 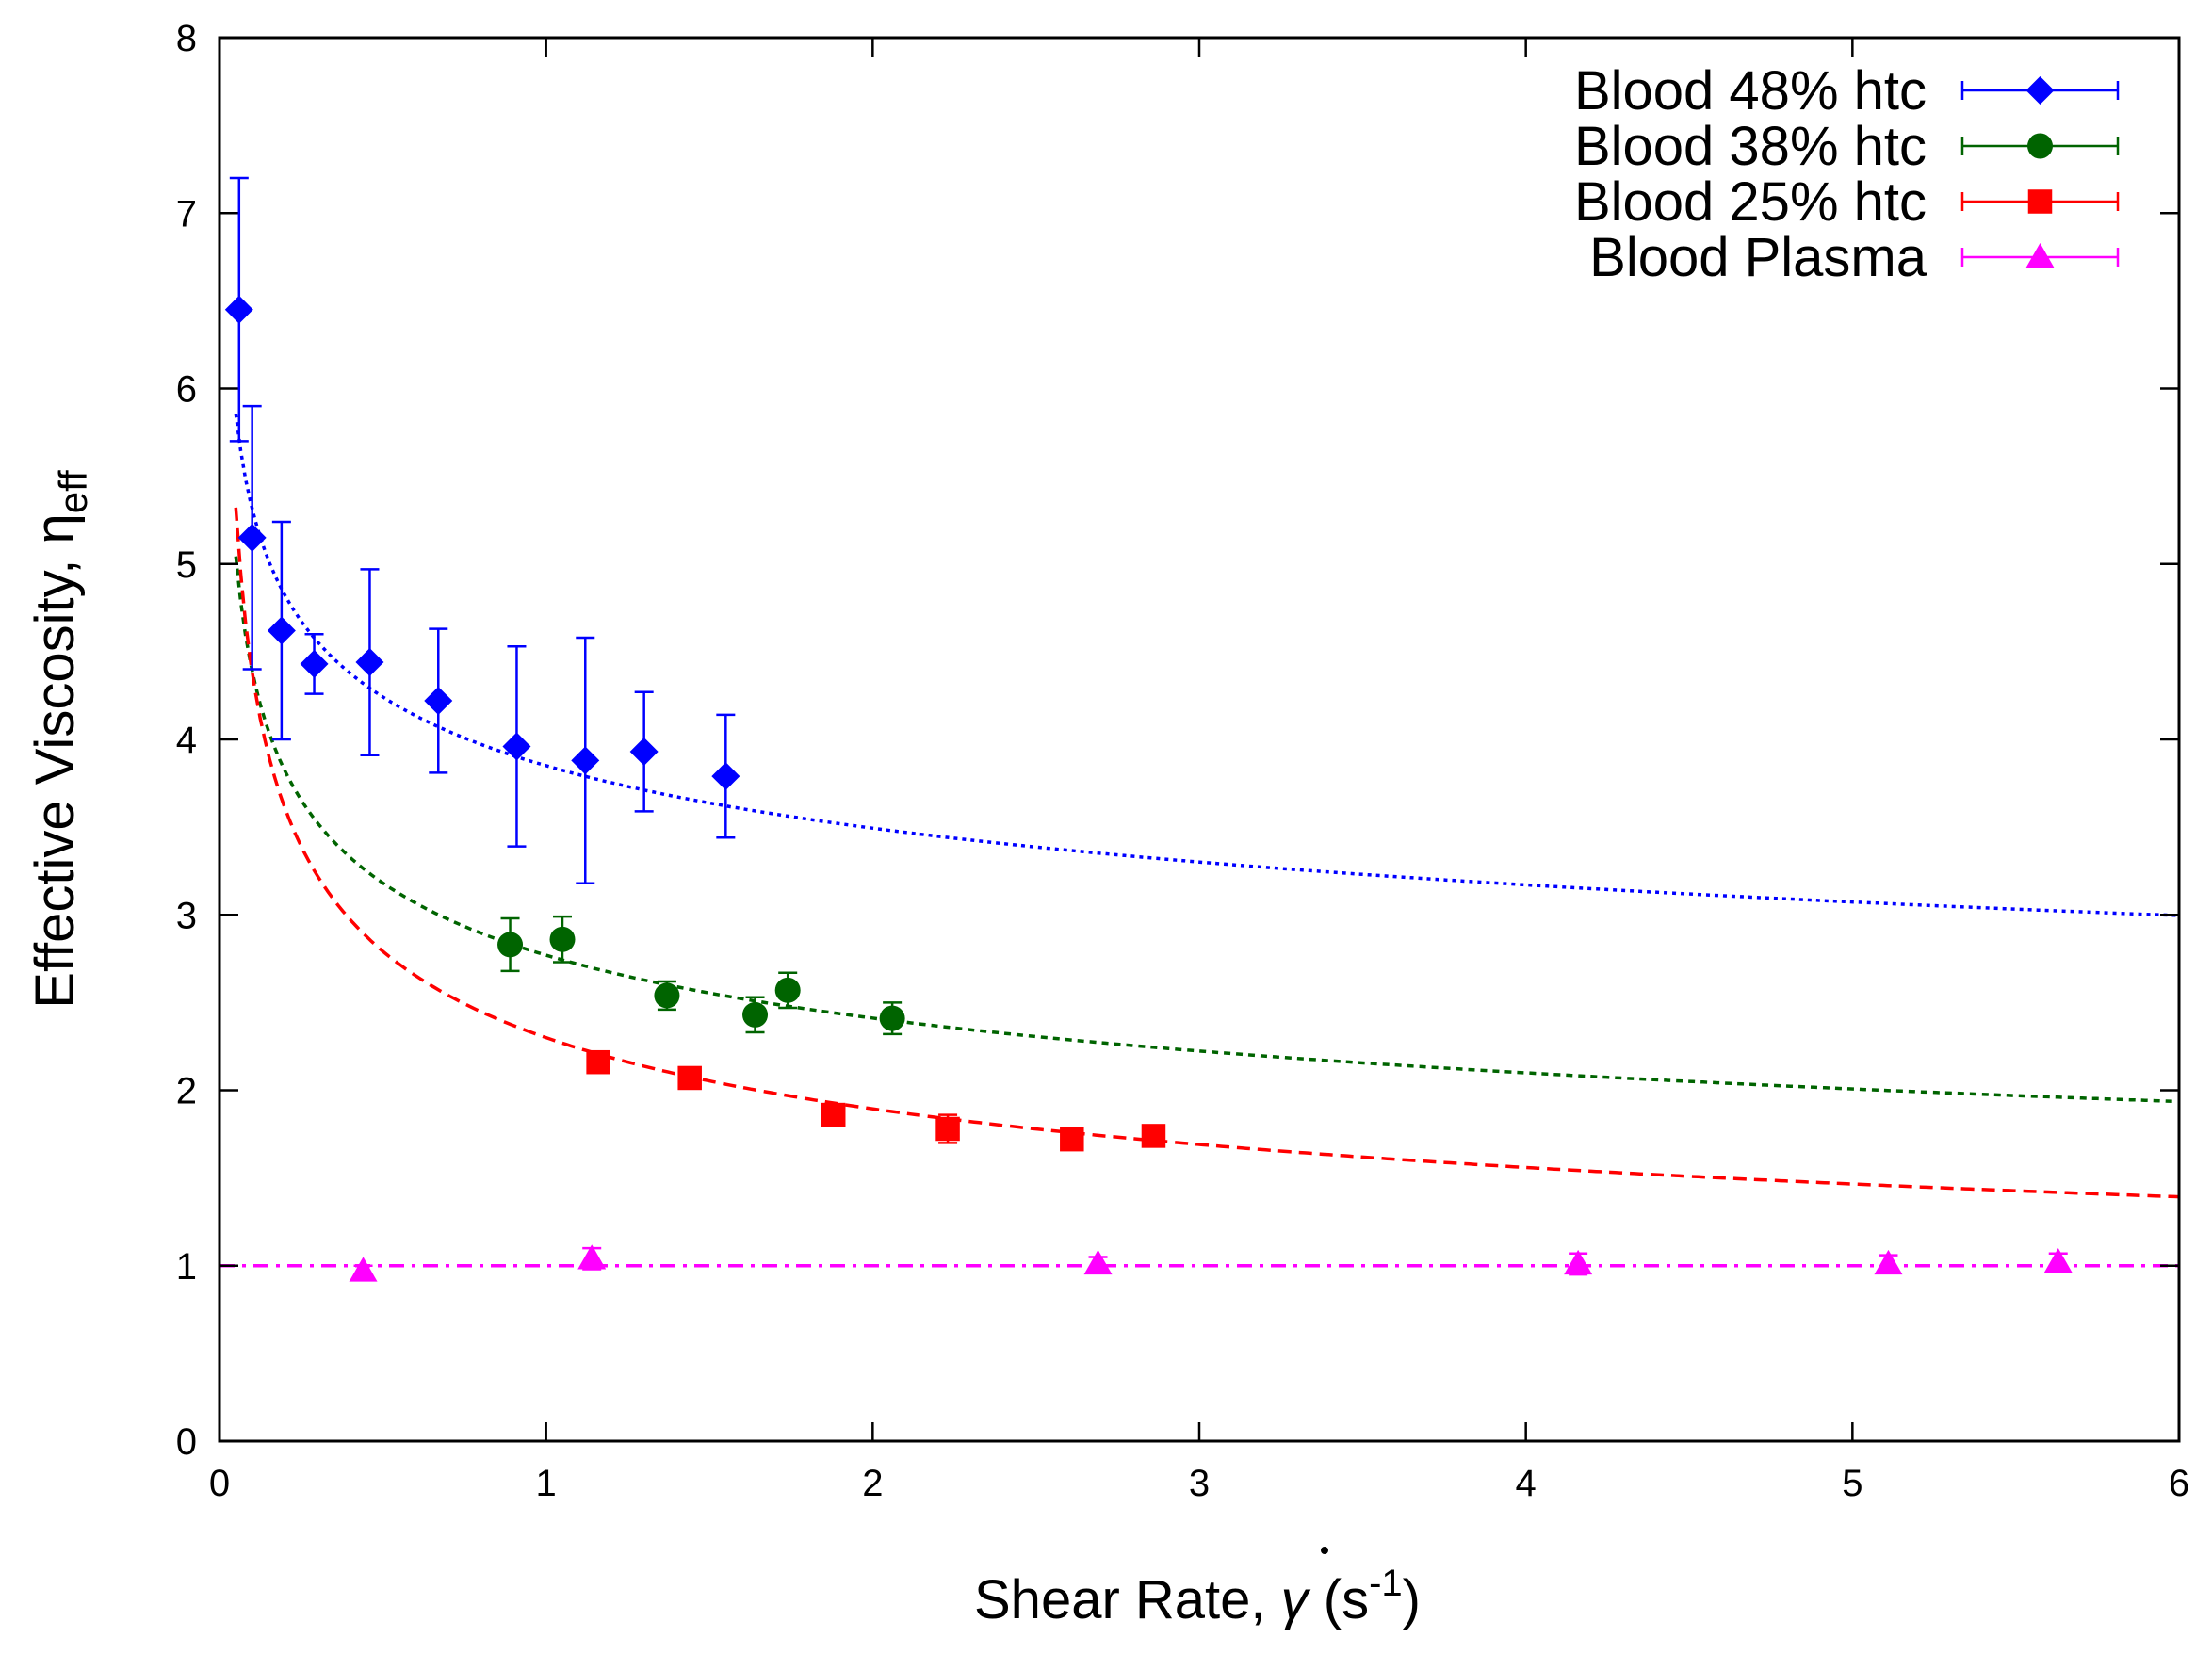 What do you see at coordinates (1751, 202) in the screenshot?
I see `legend-label: Blood 25% htc` at bounding box center [1751, 202].